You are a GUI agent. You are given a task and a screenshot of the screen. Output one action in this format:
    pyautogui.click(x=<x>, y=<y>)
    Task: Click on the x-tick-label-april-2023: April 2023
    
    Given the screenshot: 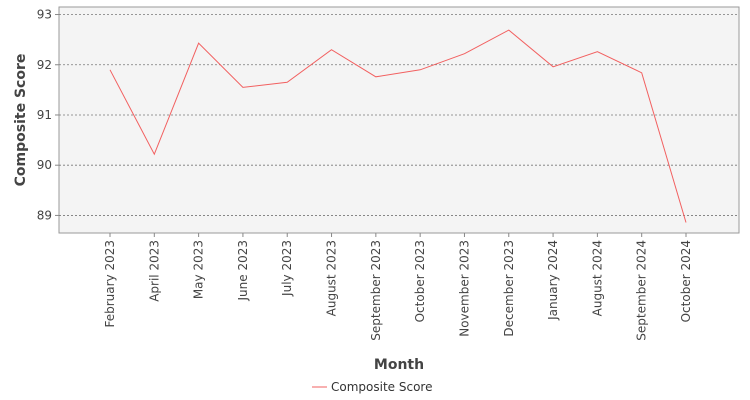 What is the action you would take?
    pyautogui.click(x=154, y=271)
    